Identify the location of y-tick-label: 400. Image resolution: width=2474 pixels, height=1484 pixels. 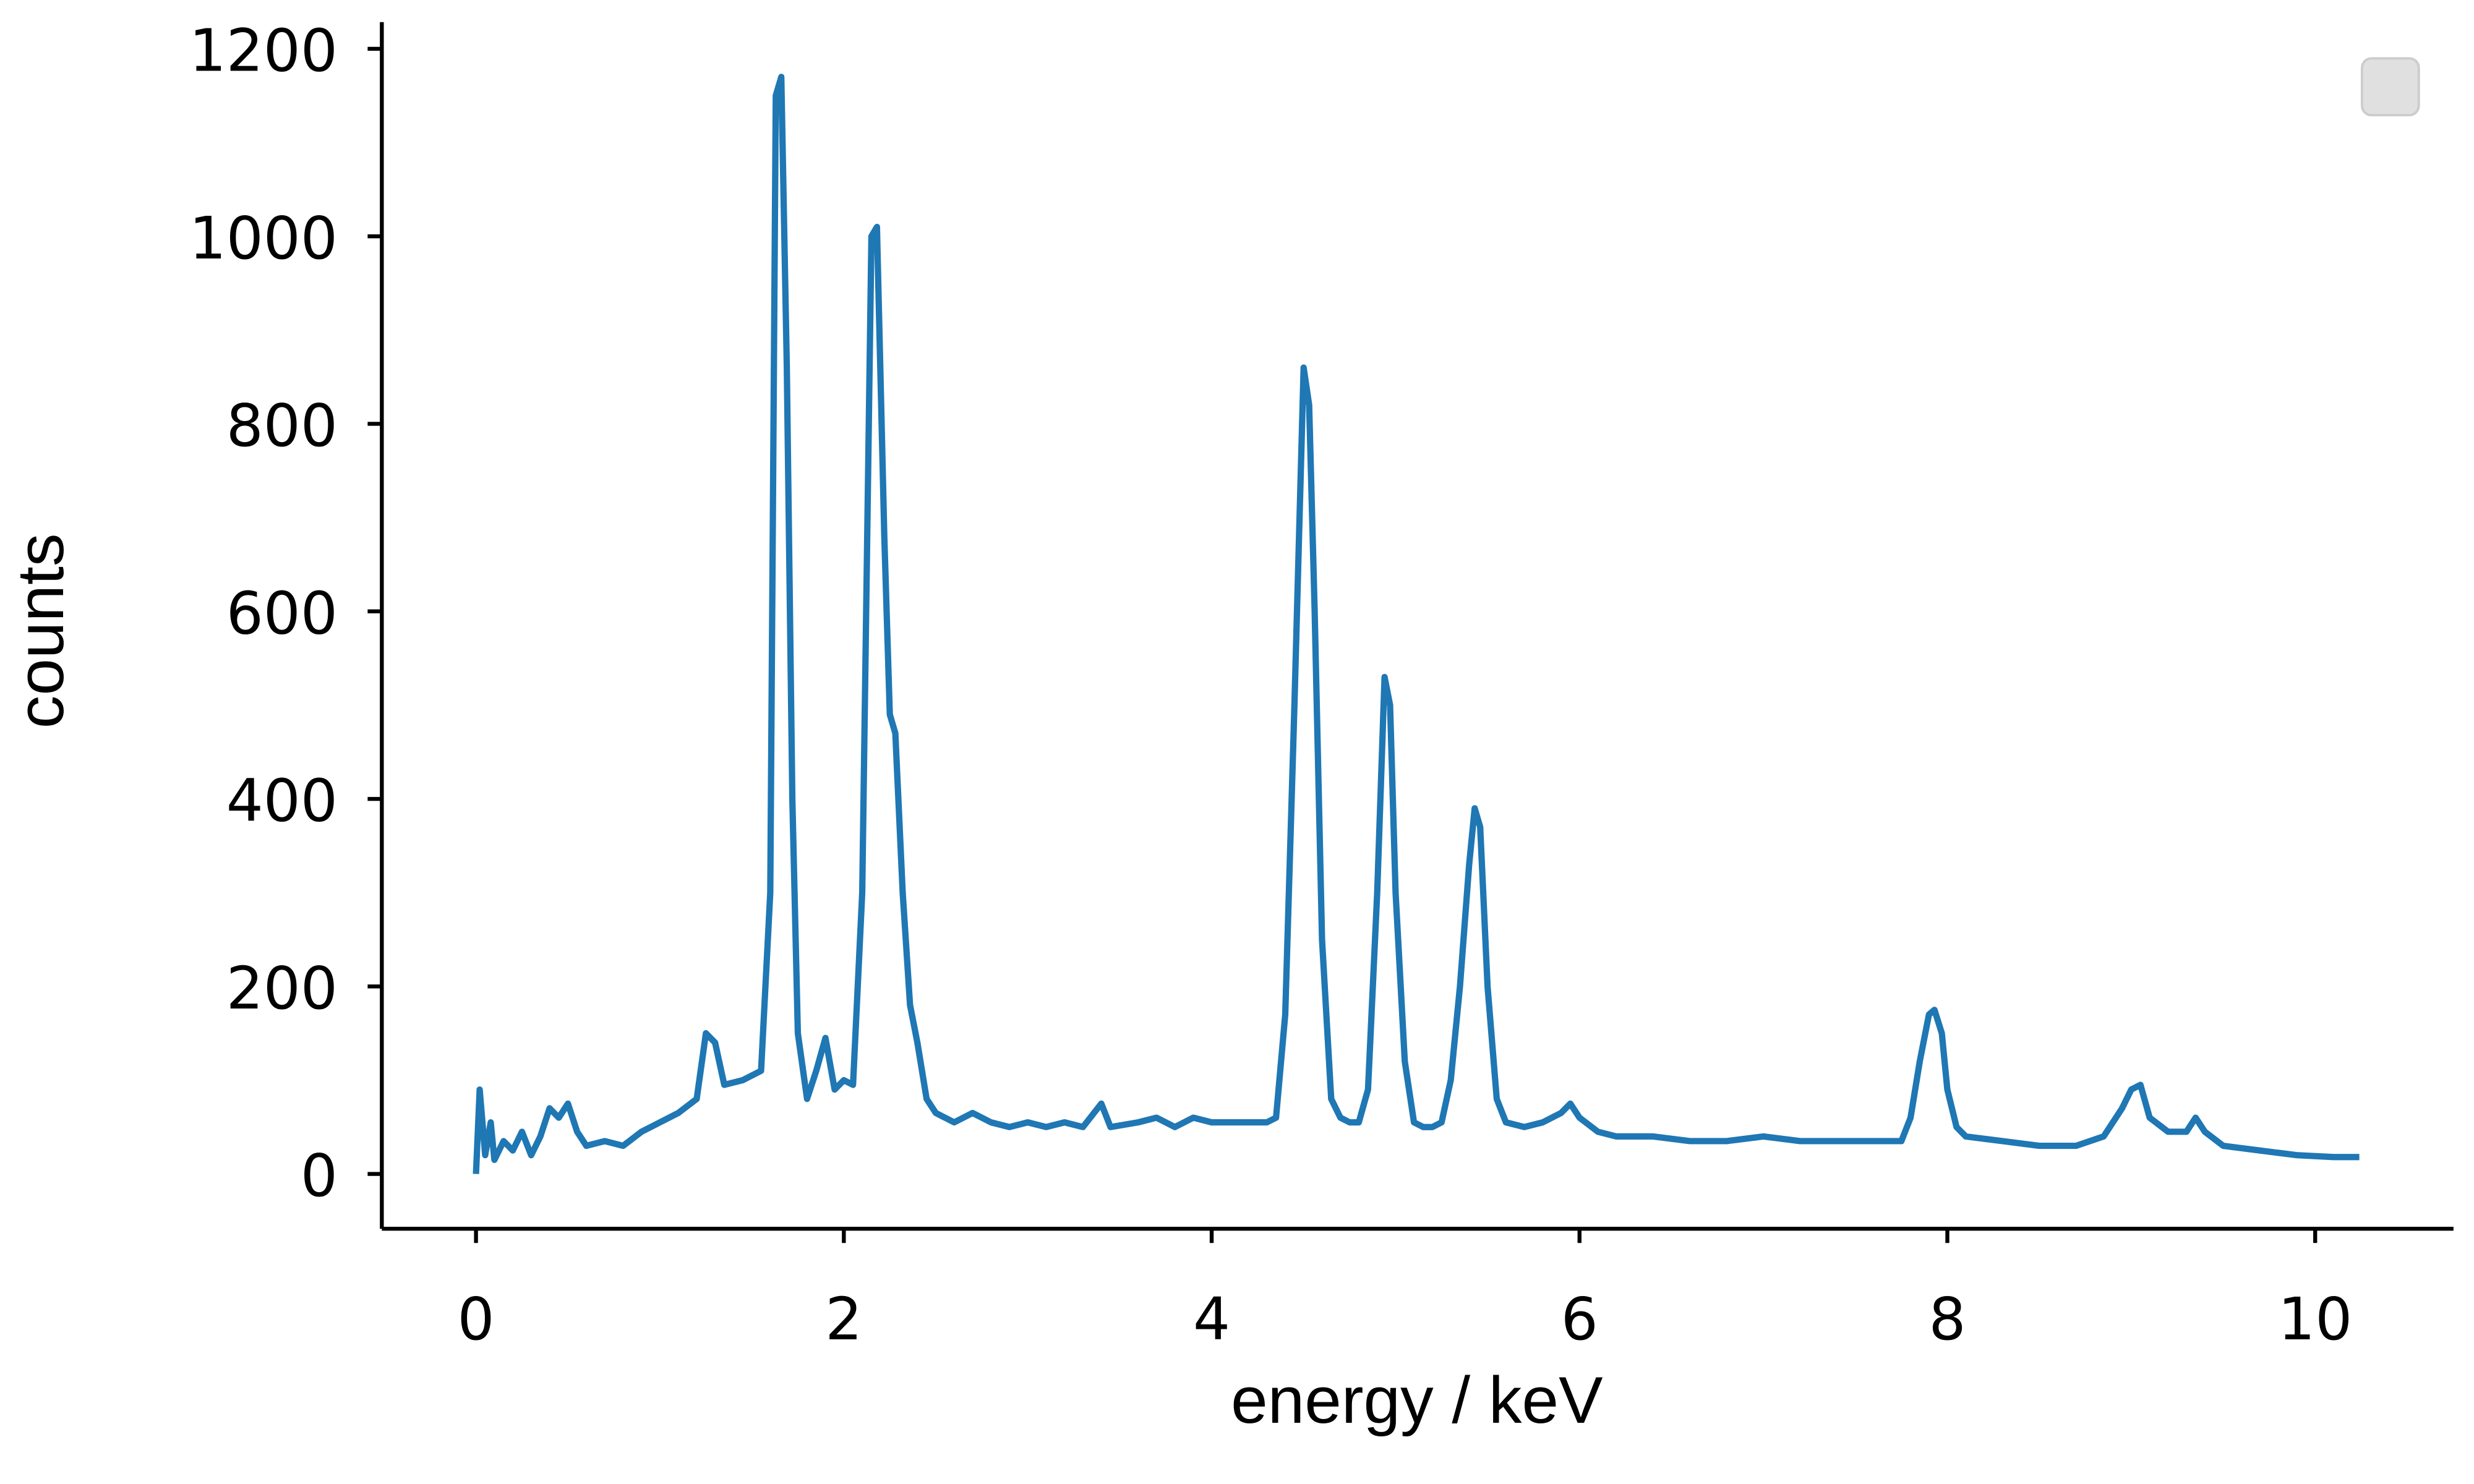
(282, 801).